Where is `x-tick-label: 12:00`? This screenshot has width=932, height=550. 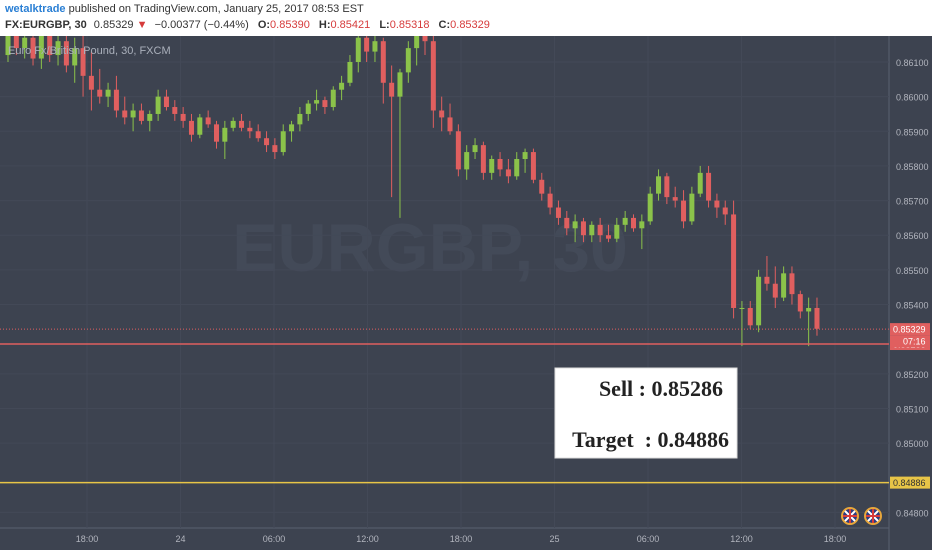
x-tick-label: 12:00 is located at coordinates (367, 539).